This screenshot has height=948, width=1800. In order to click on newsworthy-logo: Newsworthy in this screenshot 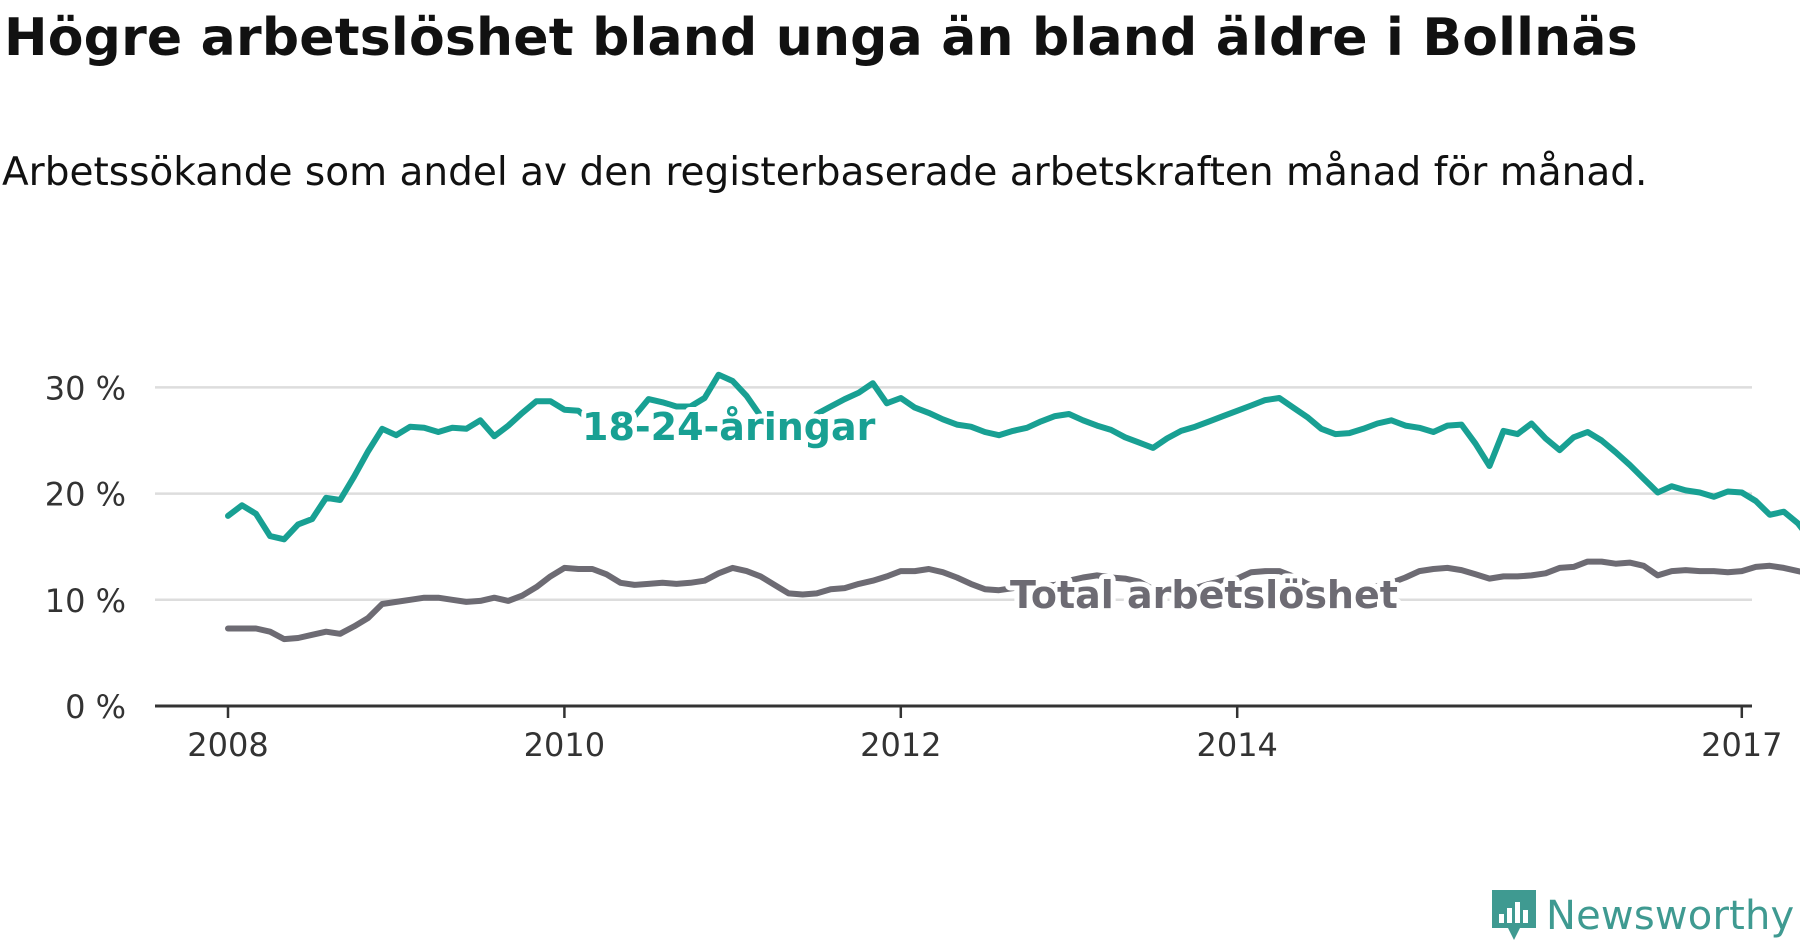, I will do `click(1642, 916)`.